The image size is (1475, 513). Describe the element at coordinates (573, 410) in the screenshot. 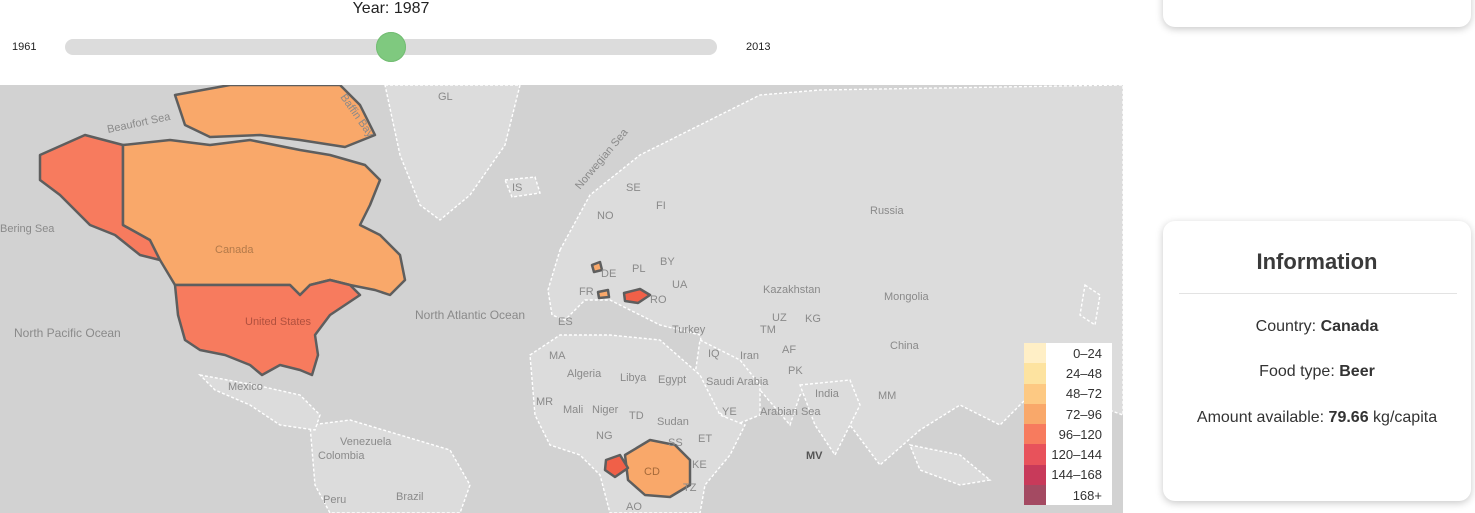

I see `label-mali: Mali` at that location.